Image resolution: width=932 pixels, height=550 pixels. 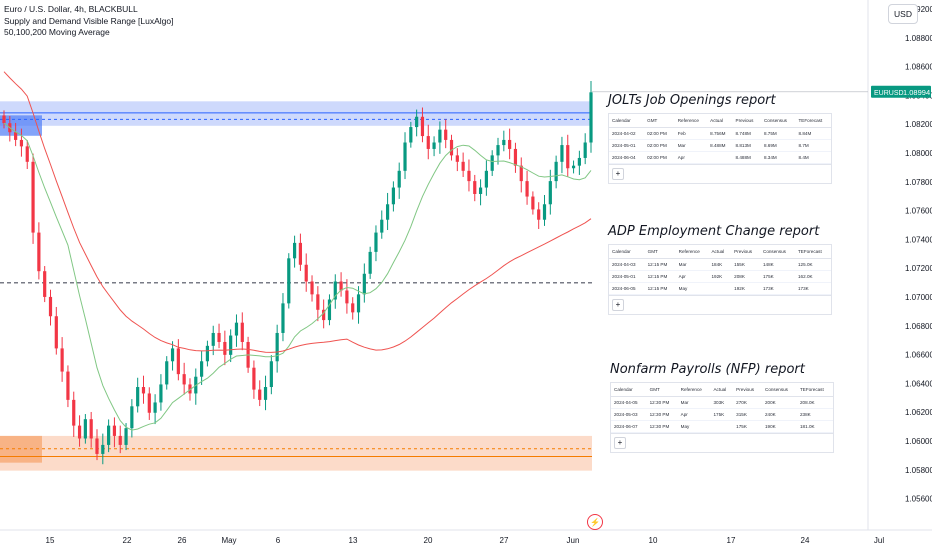 What do you see at coordinates (918, 67) in the screenshot?
I see `price-tick-label: 1.08600` at bounding box center [918, 67].